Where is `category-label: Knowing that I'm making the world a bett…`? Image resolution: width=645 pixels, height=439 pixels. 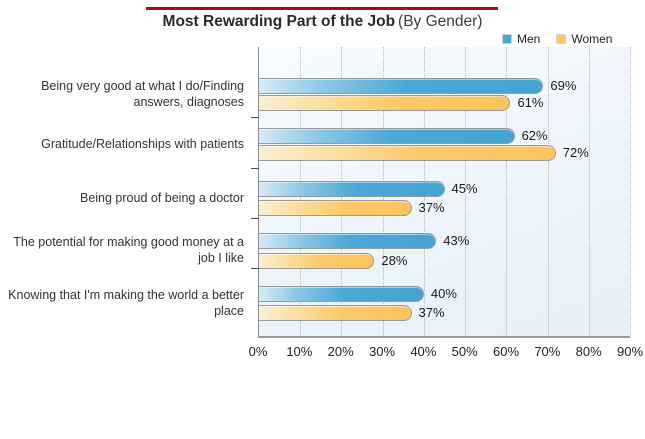 category-label: Knowing that I'm making the world a bett… is located at coordinates (126, 303).